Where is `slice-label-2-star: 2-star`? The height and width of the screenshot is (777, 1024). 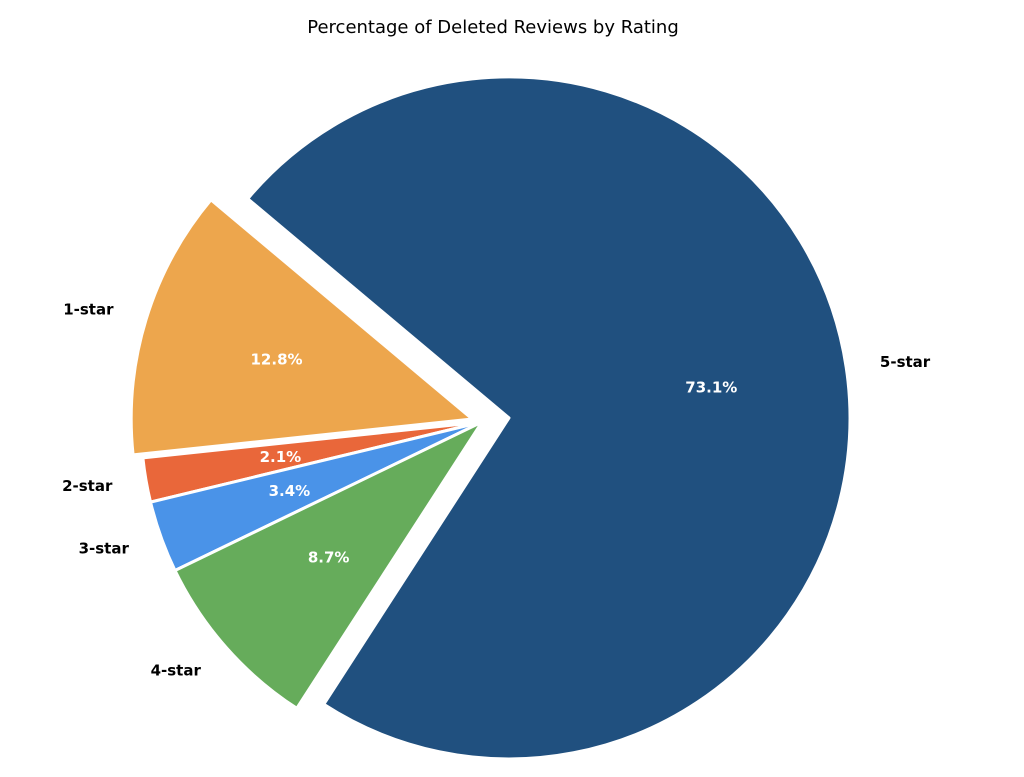 slice-label-2-star: 2-star is located at coordinates (87, 486).